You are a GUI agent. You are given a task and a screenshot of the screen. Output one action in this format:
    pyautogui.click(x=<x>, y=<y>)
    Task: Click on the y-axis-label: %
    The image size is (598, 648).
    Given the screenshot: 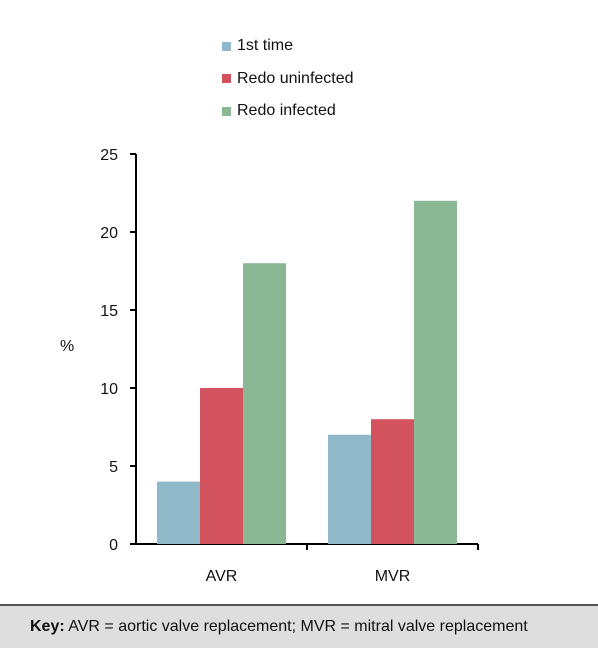 What is the action you would take?
    pyautogui.click(x=67, y=346)
    